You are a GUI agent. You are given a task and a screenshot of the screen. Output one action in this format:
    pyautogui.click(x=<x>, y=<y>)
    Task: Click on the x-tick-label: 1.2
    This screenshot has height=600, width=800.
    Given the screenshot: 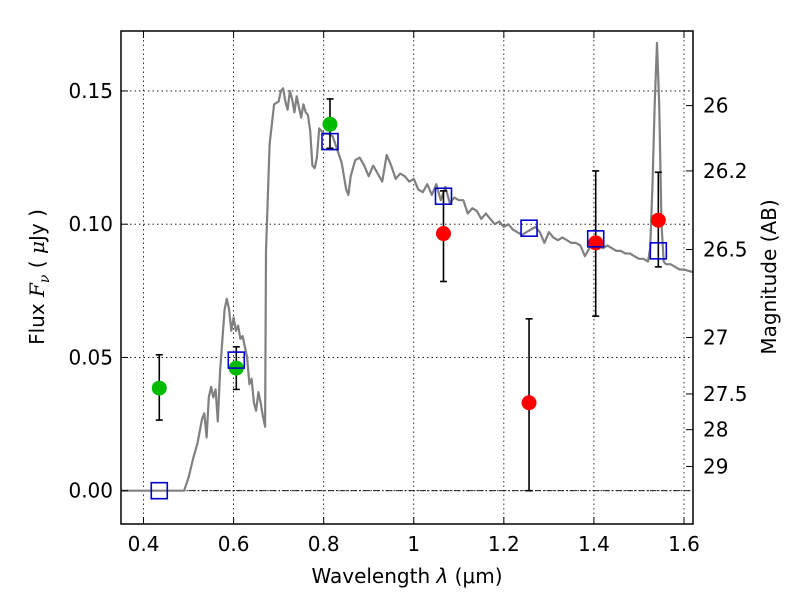 What is the action you would take?
    pyautogui.click(x=504, y=544)
    